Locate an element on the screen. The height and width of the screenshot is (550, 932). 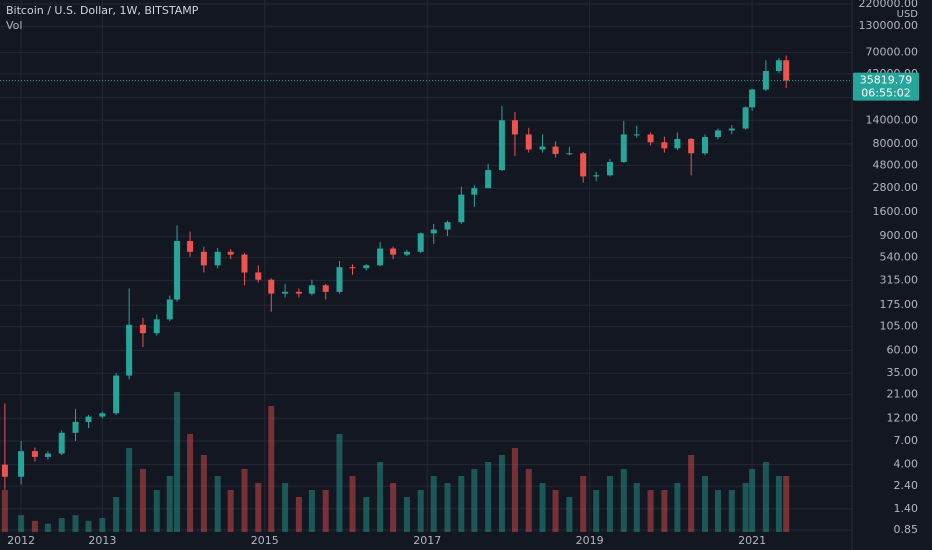
y-tick-label: 540.00 is located at coordinates (899, 257).